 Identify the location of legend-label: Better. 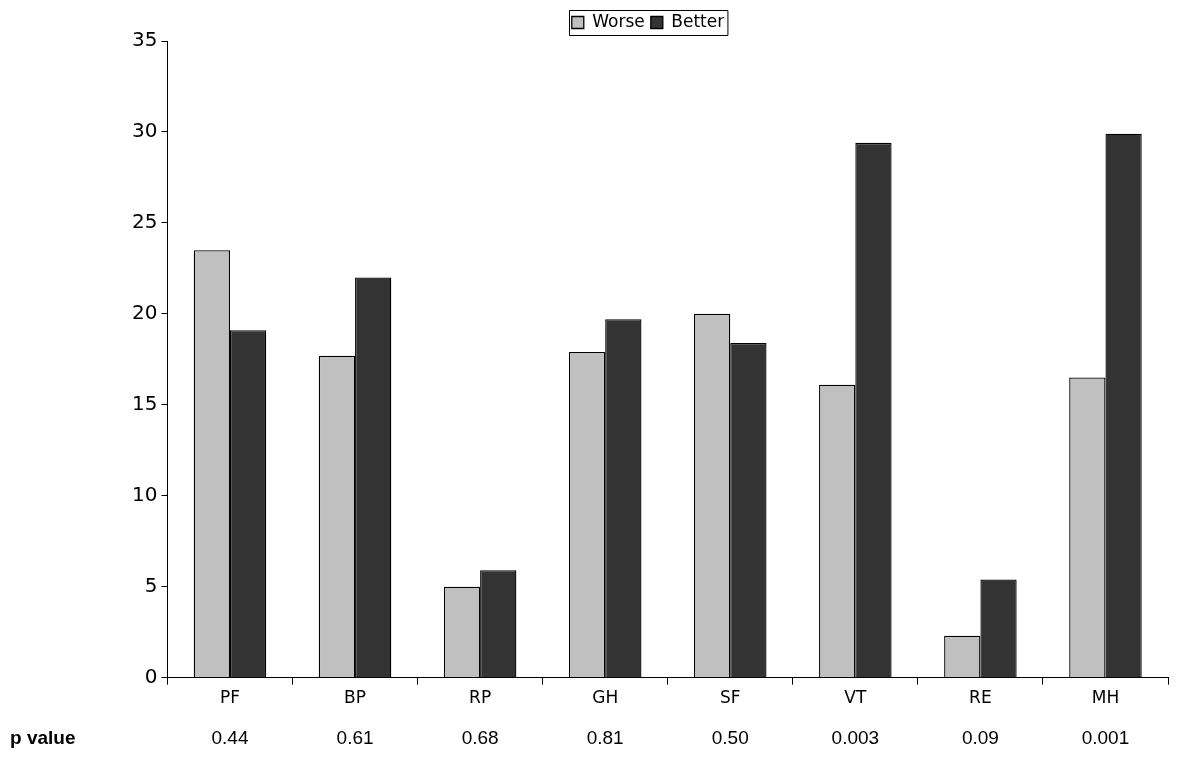
(698, 20).